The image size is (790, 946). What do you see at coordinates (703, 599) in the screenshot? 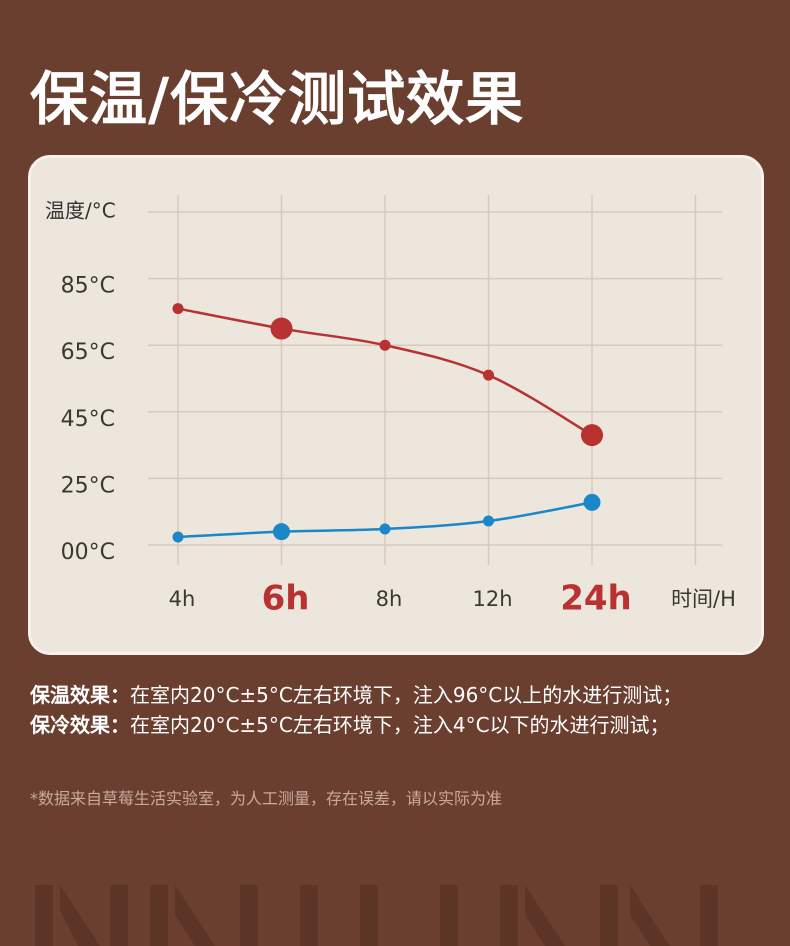
I see `x-axis-label: 时间/H` at bounding box center [703, 599].